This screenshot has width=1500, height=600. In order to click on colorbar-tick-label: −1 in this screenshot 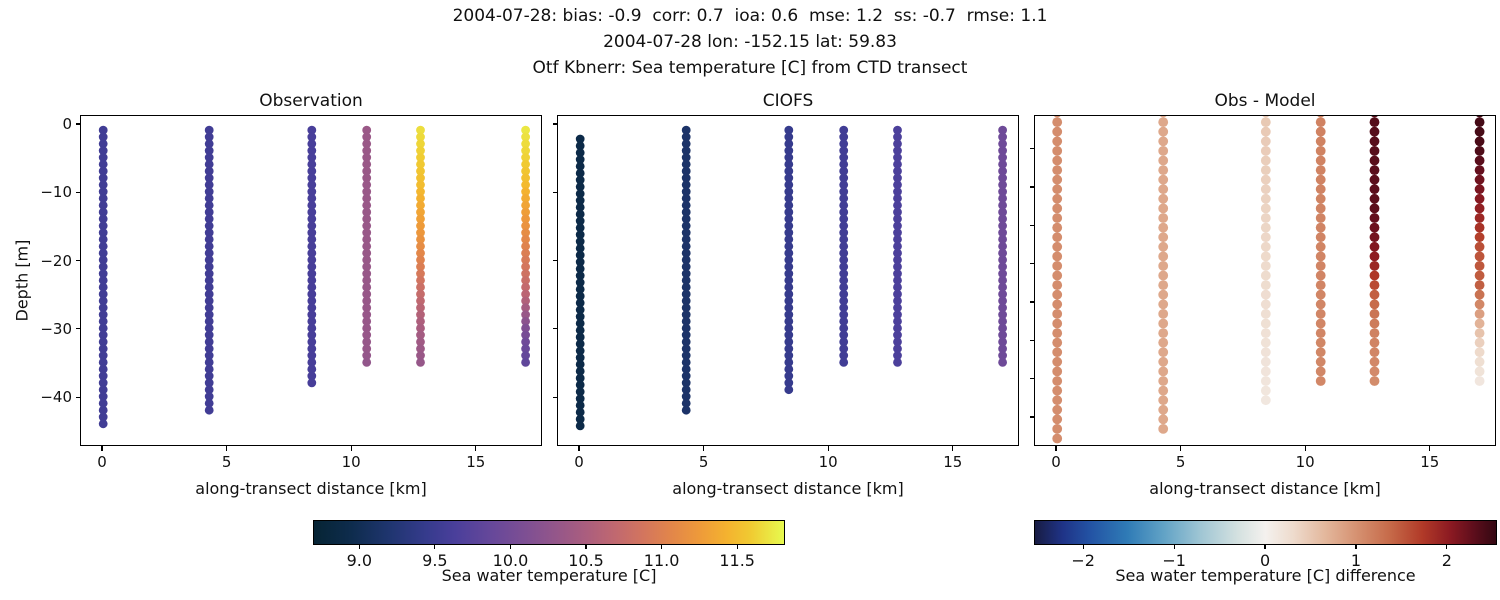, I will do `click(1174, 560)`.